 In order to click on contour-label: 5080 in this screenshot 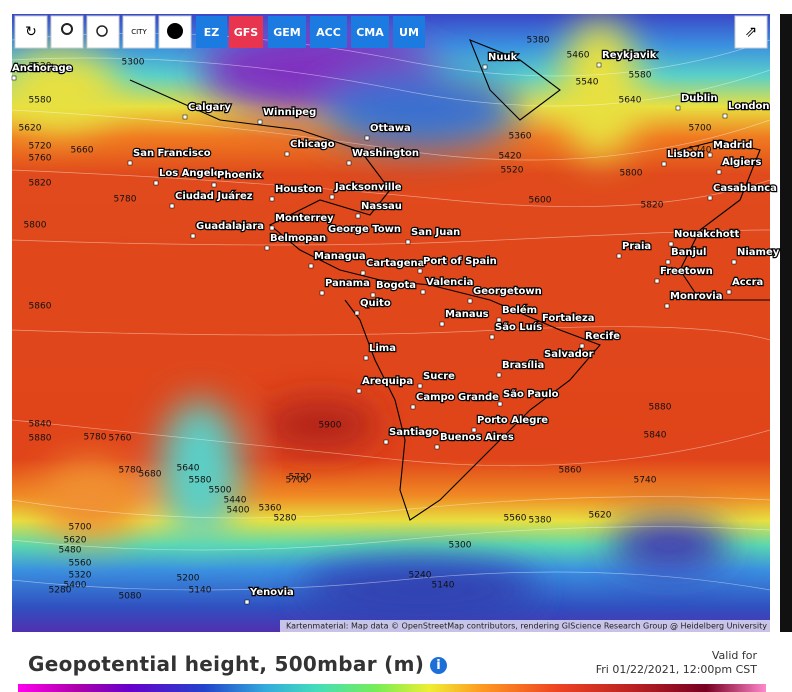, I will do `click(130, 597)`.